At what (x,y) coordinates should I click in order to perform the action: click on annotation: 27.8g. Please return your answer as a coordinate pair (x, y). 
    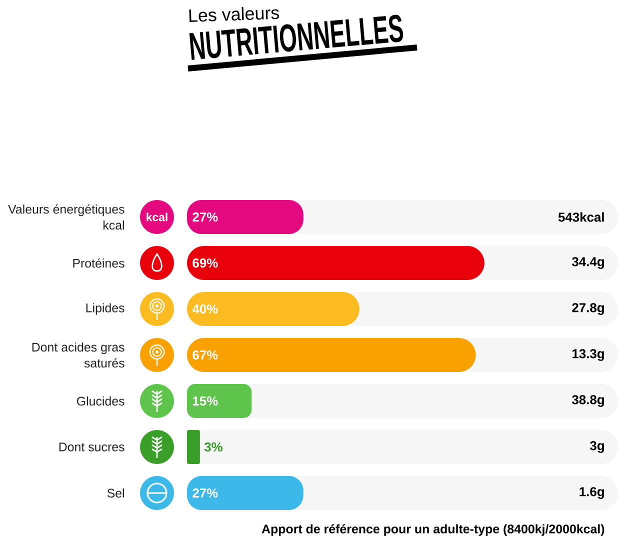
    Looking at the image, I should click on (588, 309).